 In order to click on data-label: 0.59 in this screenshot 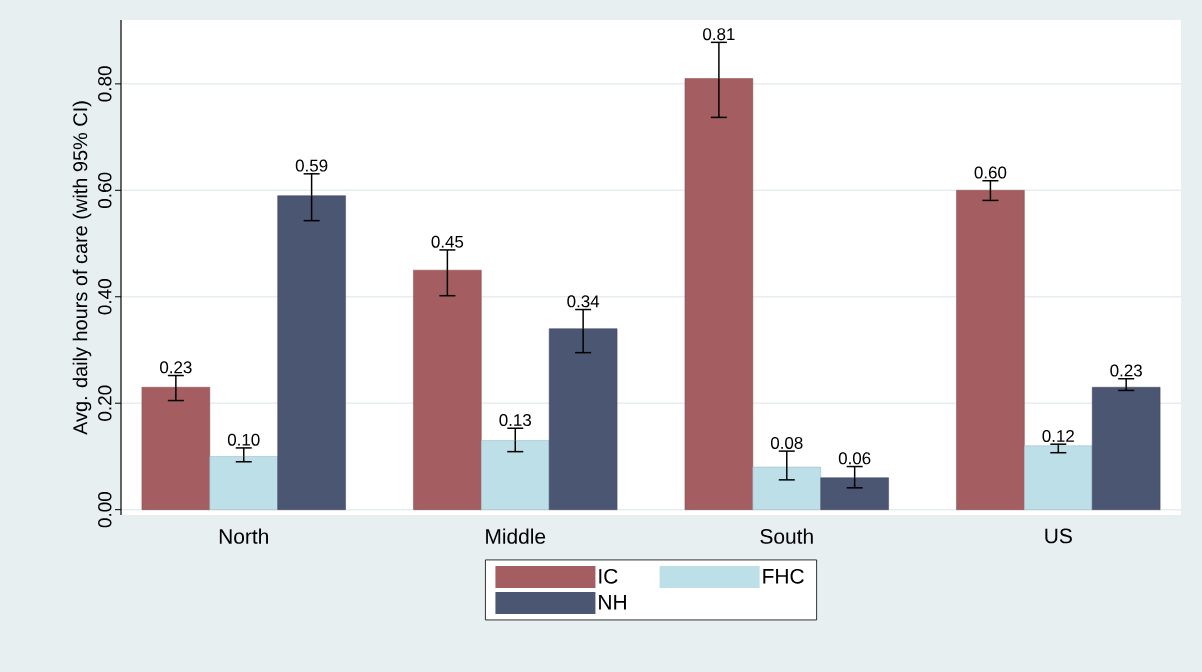, I will do `click(311, 165)`.